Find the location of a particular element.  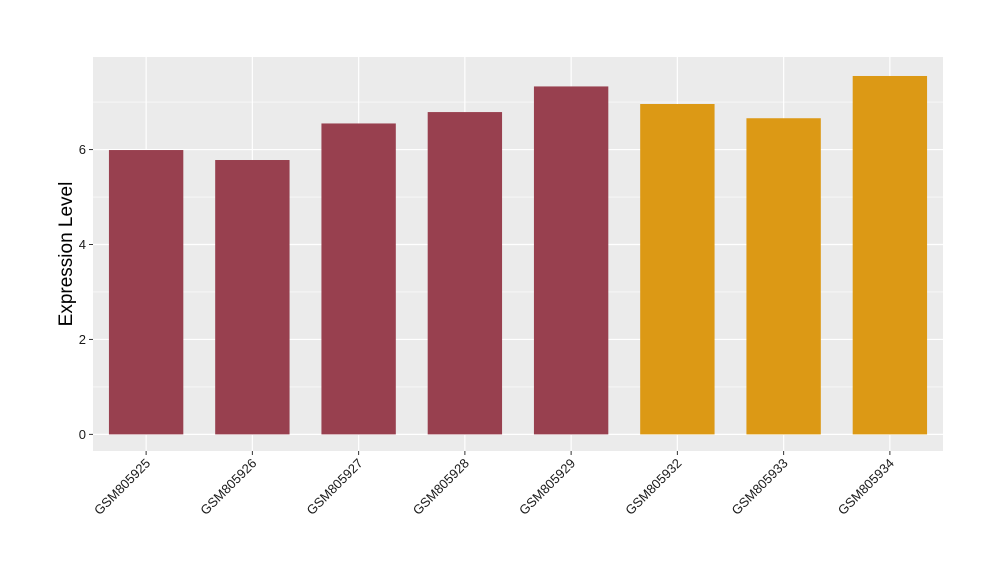

bar-GSM805932 is located at coordinates (677, 269).